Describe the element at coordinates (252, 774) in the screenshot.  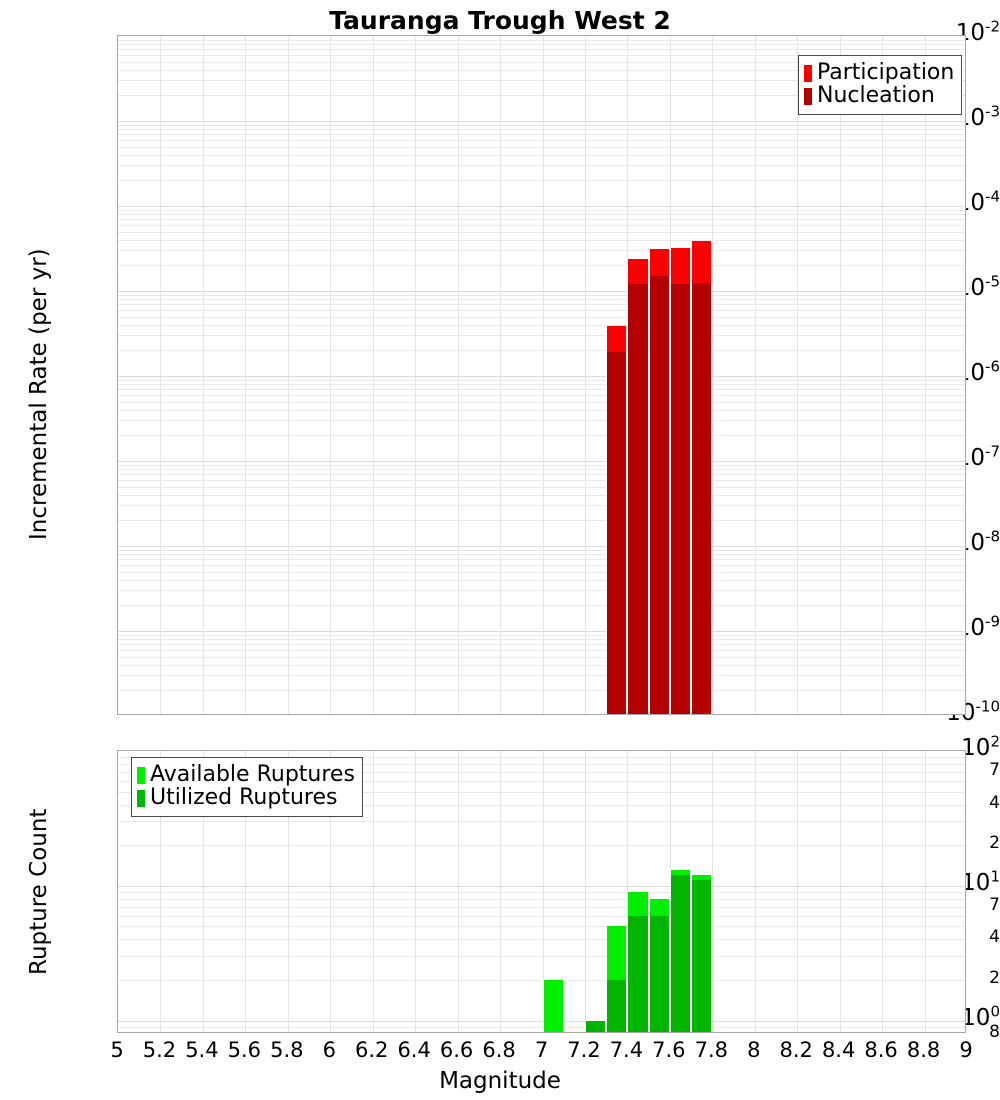
I see `legend-label: Available Ruptures` at that location.